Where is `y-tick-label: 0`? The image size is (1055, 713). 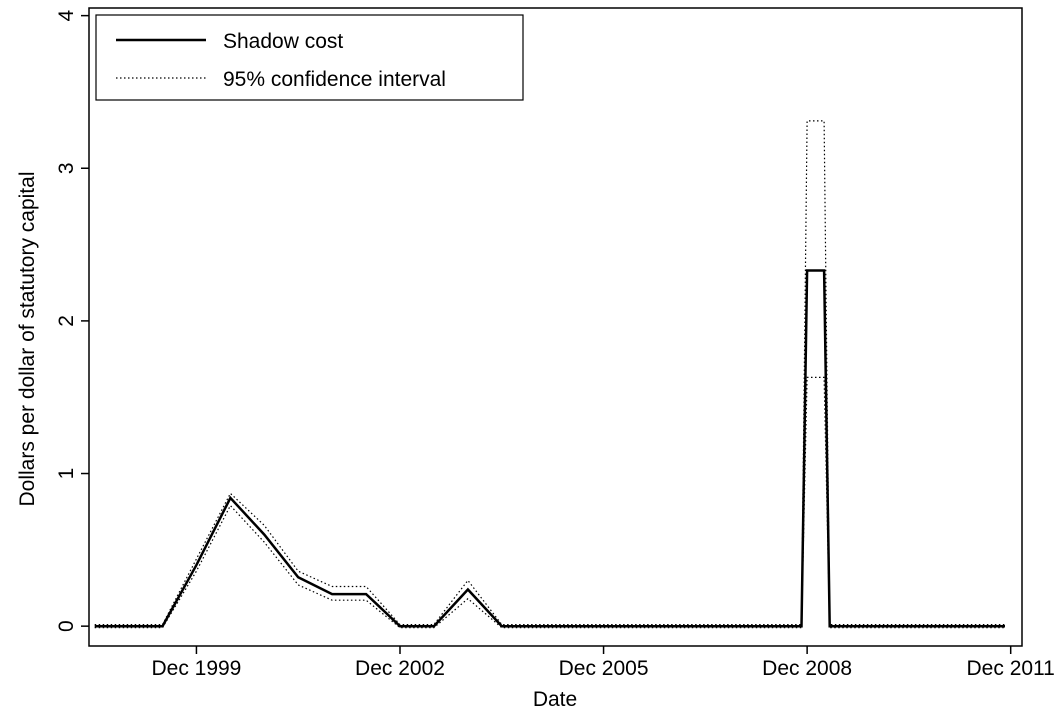 y-tick-label: 0 is located at coordinates (66, 626).